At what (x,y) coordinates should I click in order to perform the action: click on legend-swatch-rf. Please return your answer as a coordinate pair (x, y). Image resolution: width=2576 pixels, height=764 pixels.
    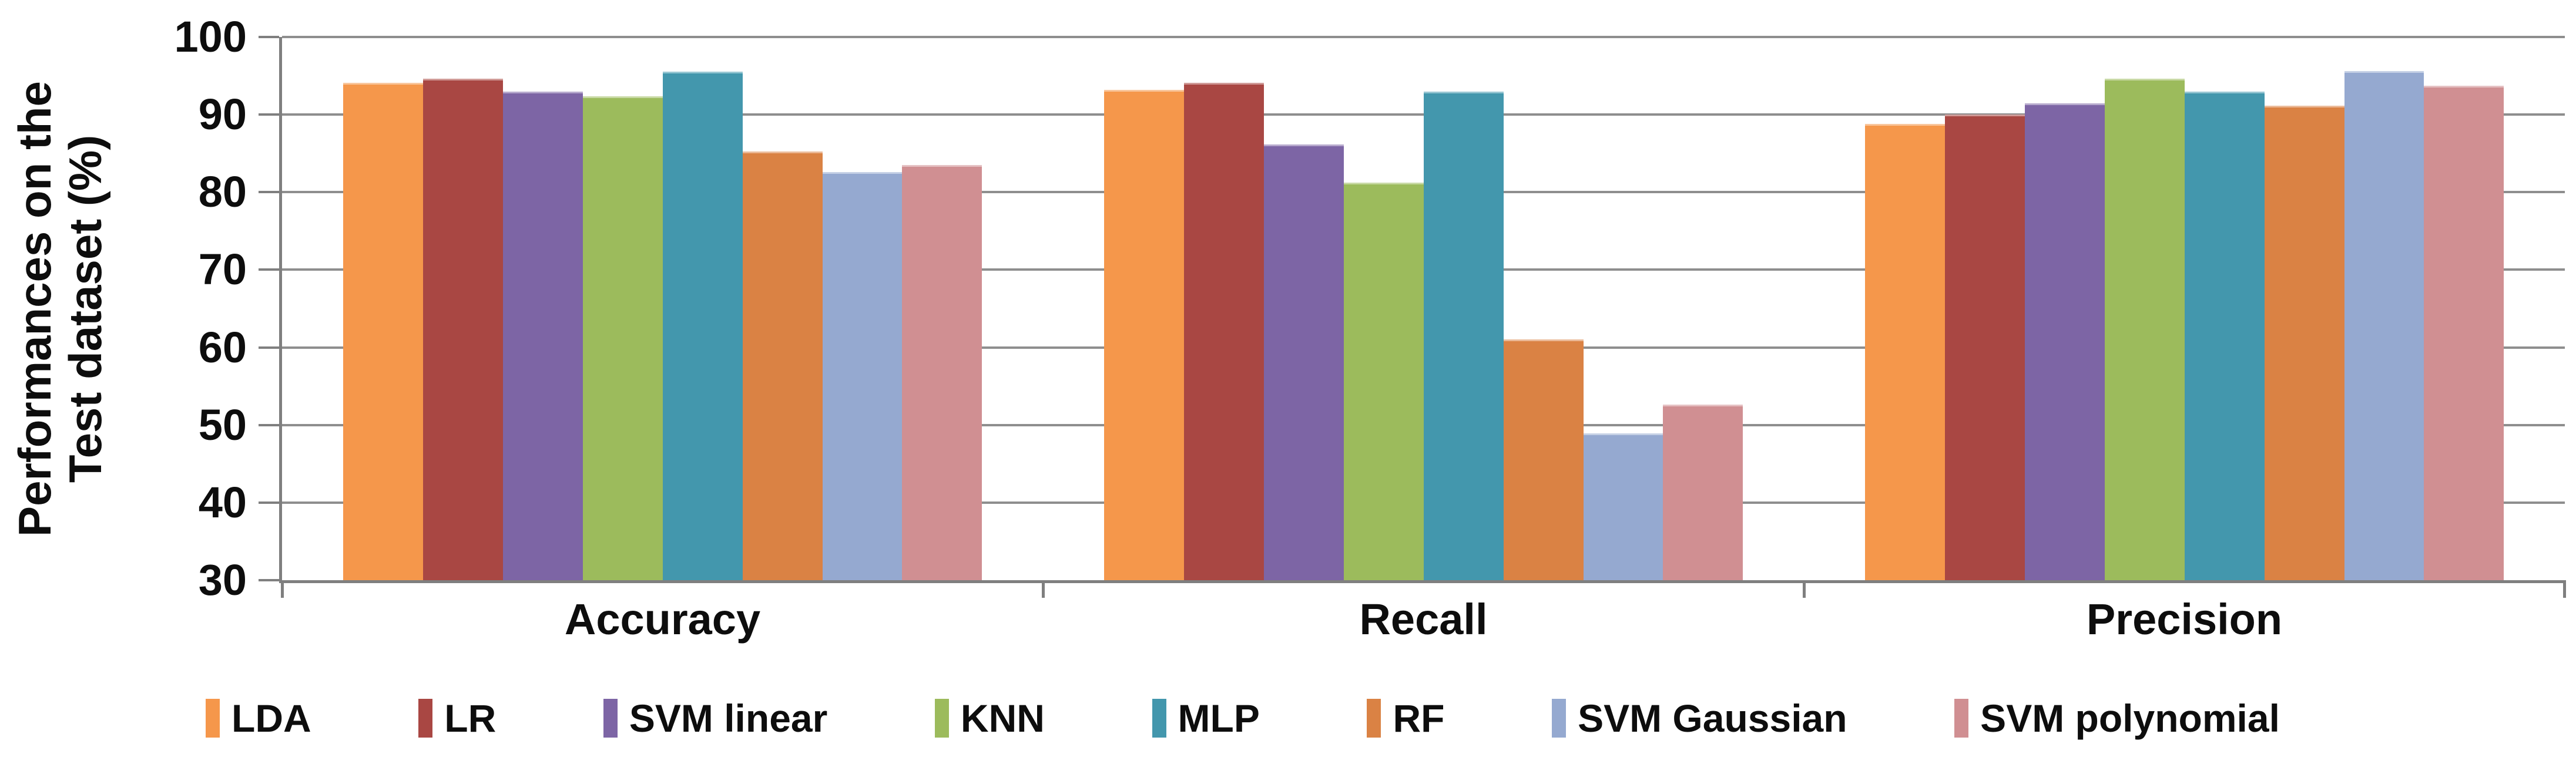
    Looking at the image, I should click on (1374, 718).